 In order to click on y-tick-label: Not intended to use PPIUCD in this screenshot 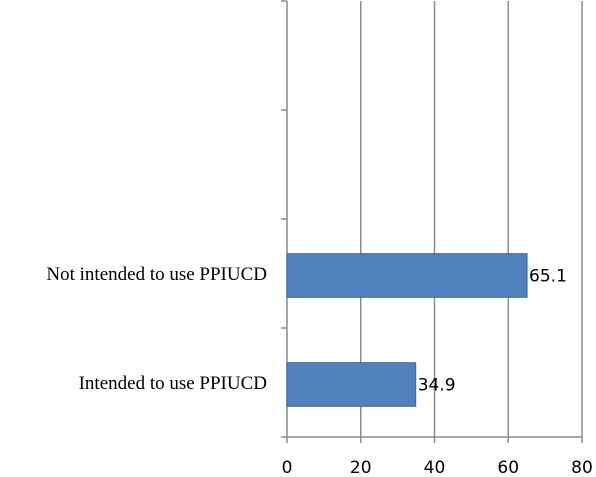, I will do `click(156, 274)`.